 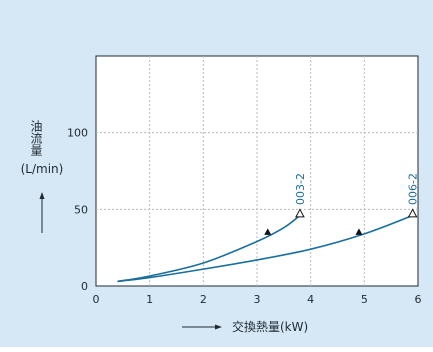 I want to click on x-tick-label-5: 5, so click(x=364, y=299).